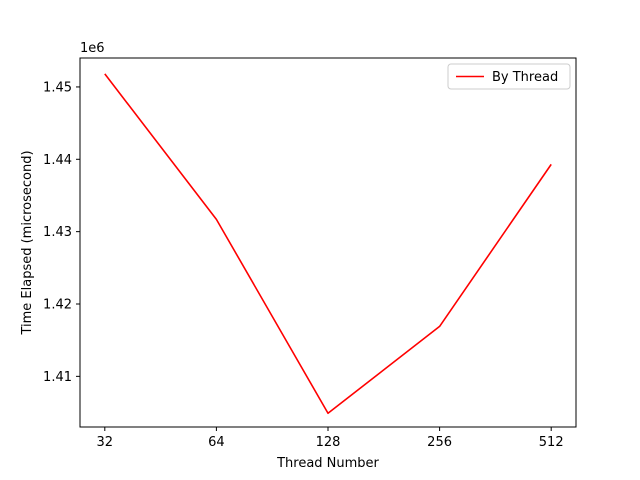 The height and width of the screenshot is (480, 640). Describe the element at coordinates (57, 87) in the screenshot. I see `y-tick-label: 1.45` at that location.